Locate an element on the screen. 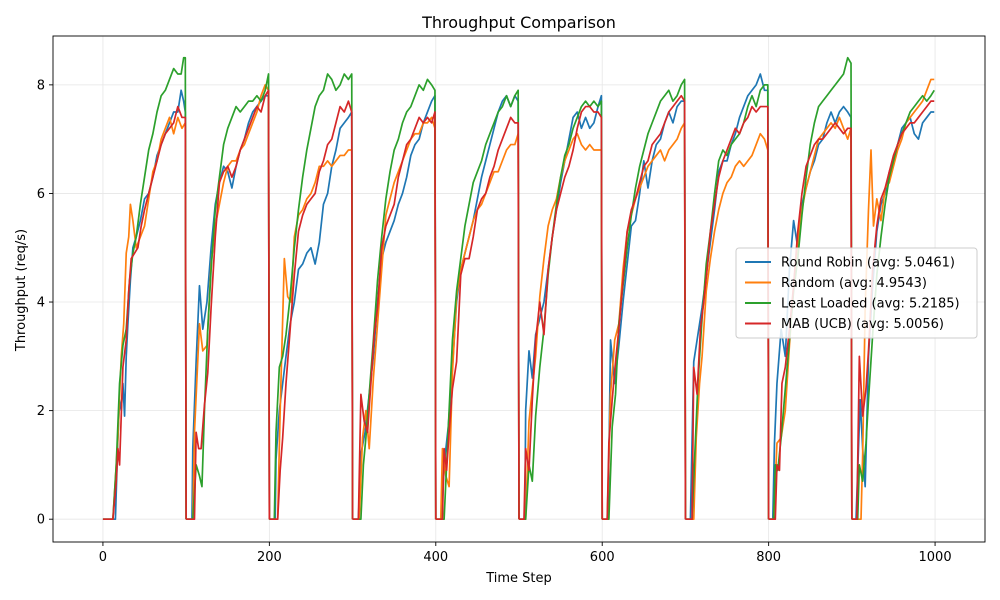 The width and height of the screenshot is (1000, 600). y-tick-label: 4 is located at coordinates (41, 303).